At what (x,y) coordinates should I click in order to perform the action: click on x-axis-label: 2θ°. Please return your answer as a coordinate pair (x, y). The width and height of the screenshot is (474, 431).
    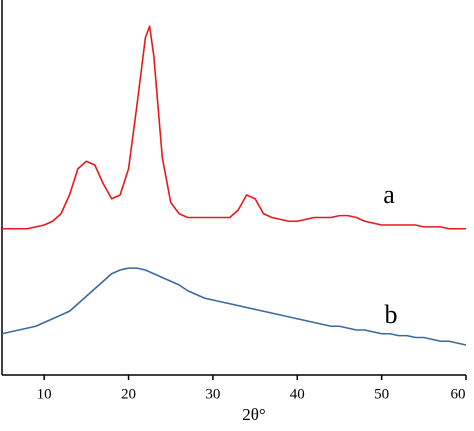
    Looking at the image, I should click on (253, 414).